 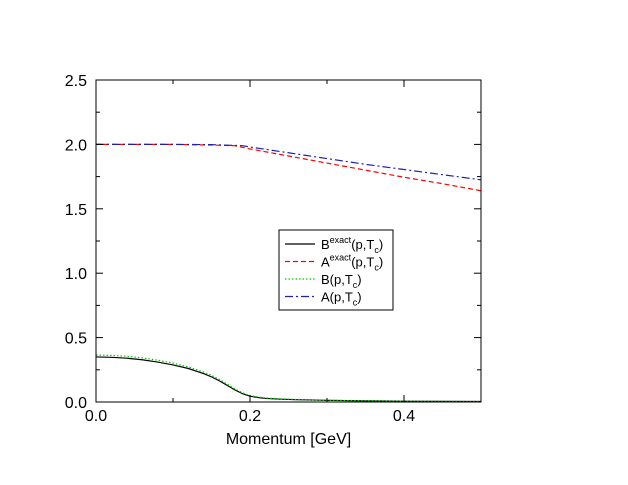 What do you see at coordinates (76, 403) in the screenshot?
I see `y-tick-label: 0.0` at bounding box center [76, 403].